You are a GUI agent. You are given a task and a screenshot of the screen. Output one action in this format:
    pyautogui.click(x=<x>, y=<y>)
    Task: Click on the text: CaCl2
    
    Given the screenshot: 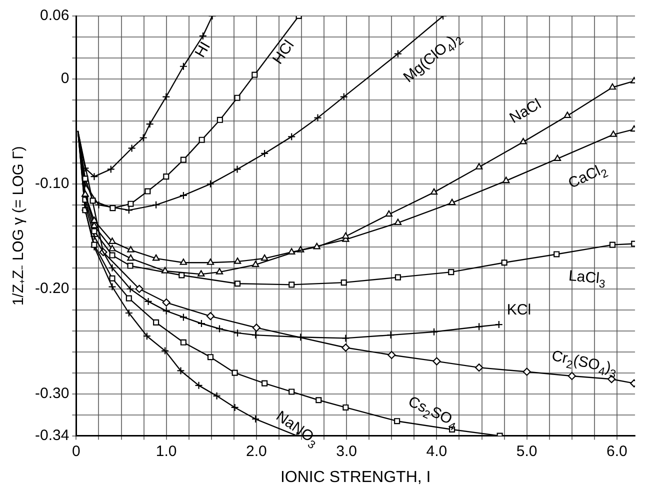 What is the action you would take?
    pyautogui.click(x=588, y=177)
    